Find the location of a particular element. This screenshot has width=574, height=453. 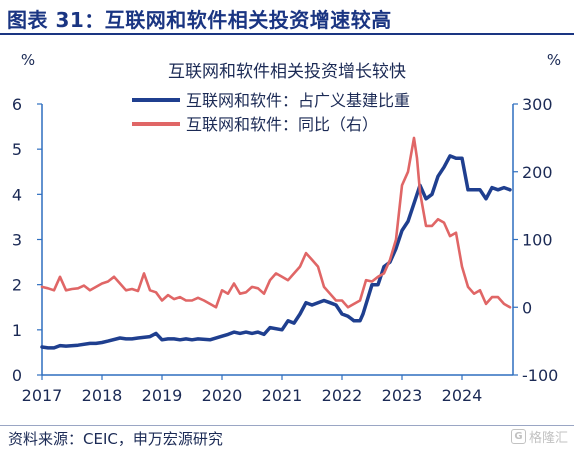

legend-label-share: 互联网和软件：占广义基建比重 is located at coordinates (298, 100).